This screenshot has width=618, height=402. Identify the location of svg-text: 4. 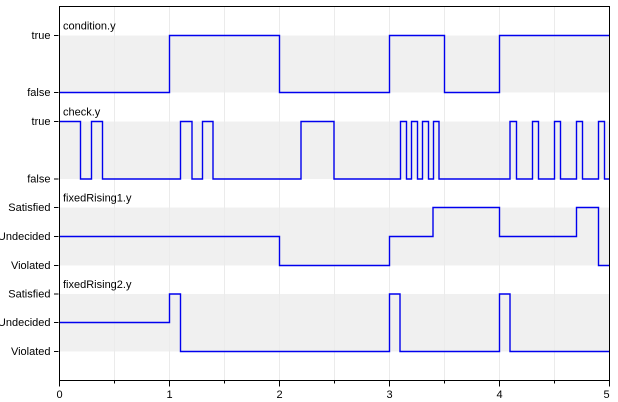
(499, 395).